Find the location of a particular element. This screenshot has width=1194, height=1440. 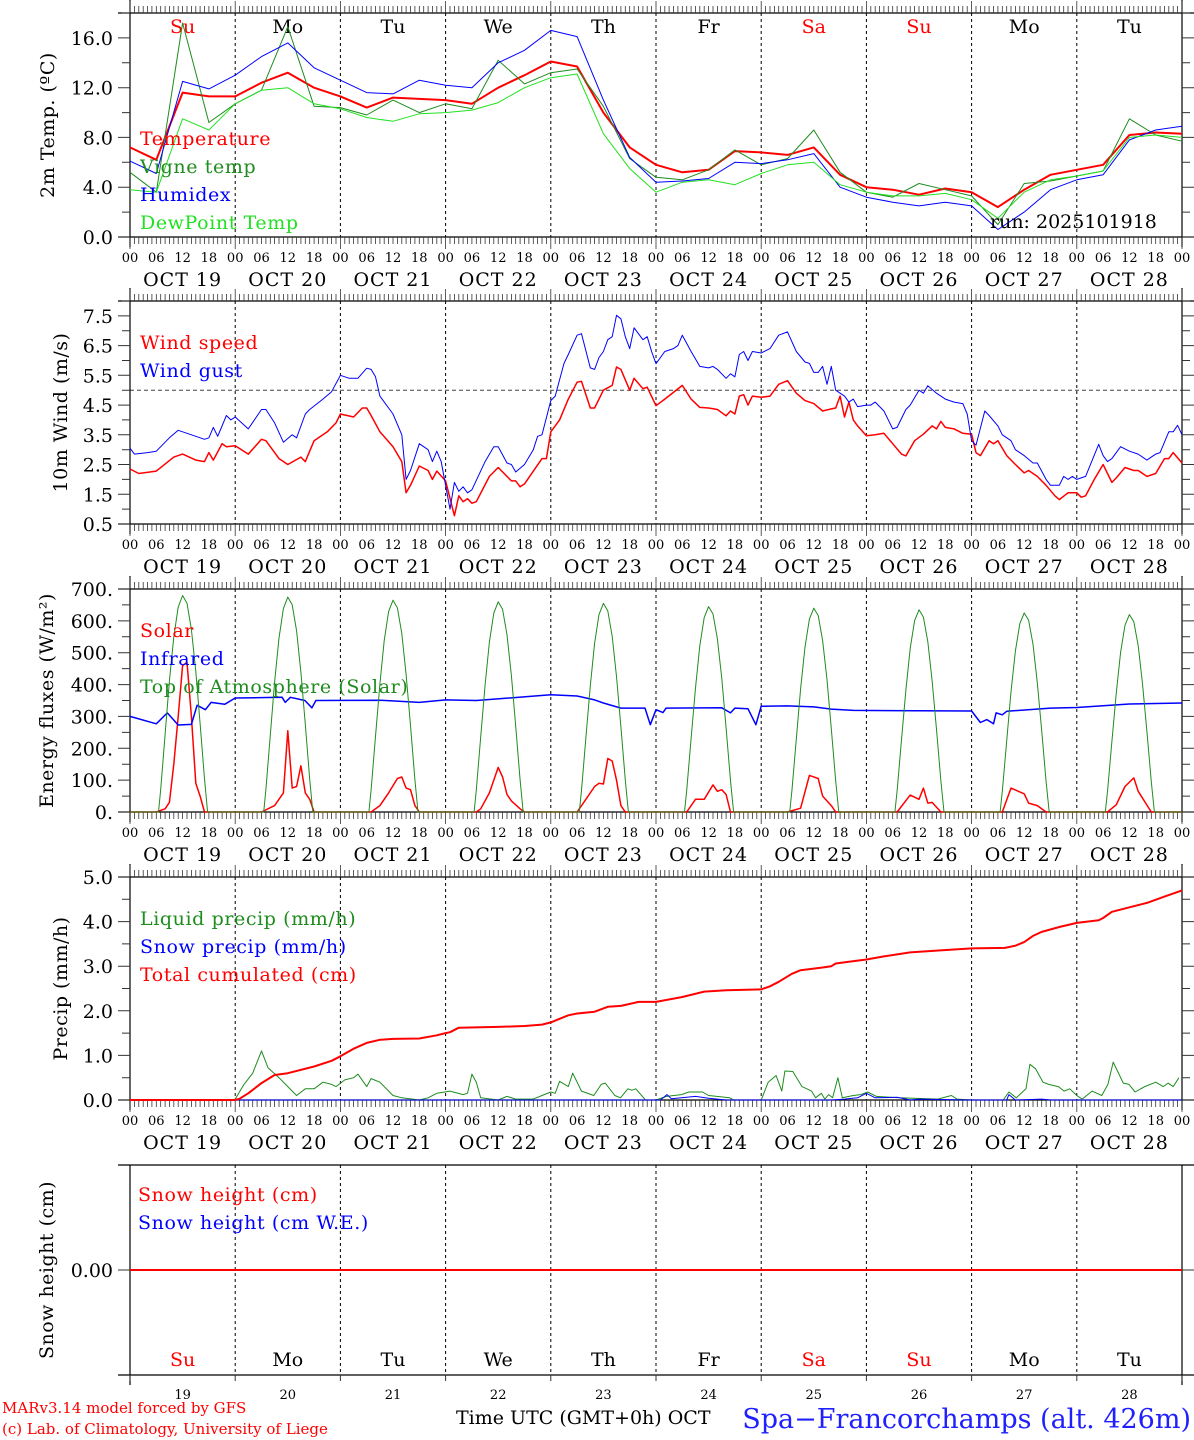

day-number-label: 19 is located at coordinates (182, 1395).